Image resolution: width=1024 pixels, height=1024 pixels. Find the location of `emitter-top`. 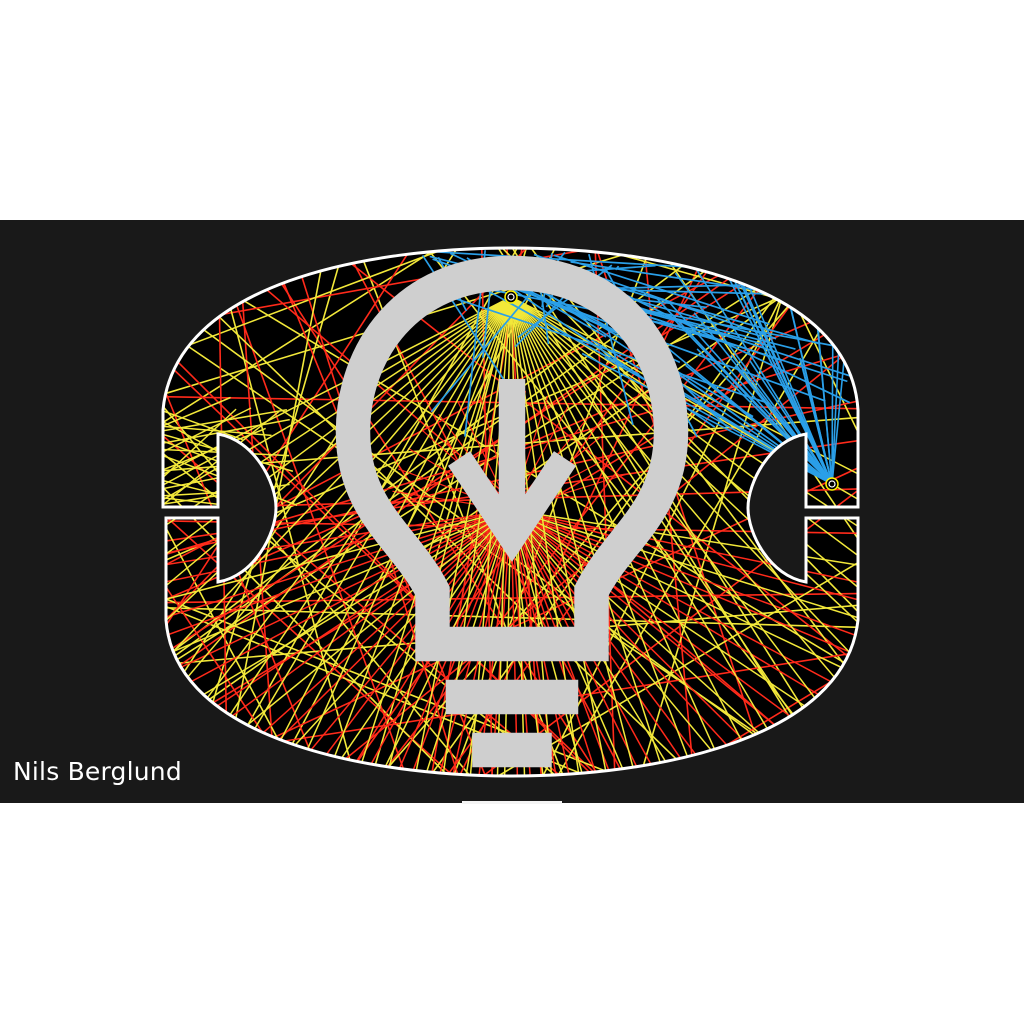

emitter-top is located at coordinates (511, 297).